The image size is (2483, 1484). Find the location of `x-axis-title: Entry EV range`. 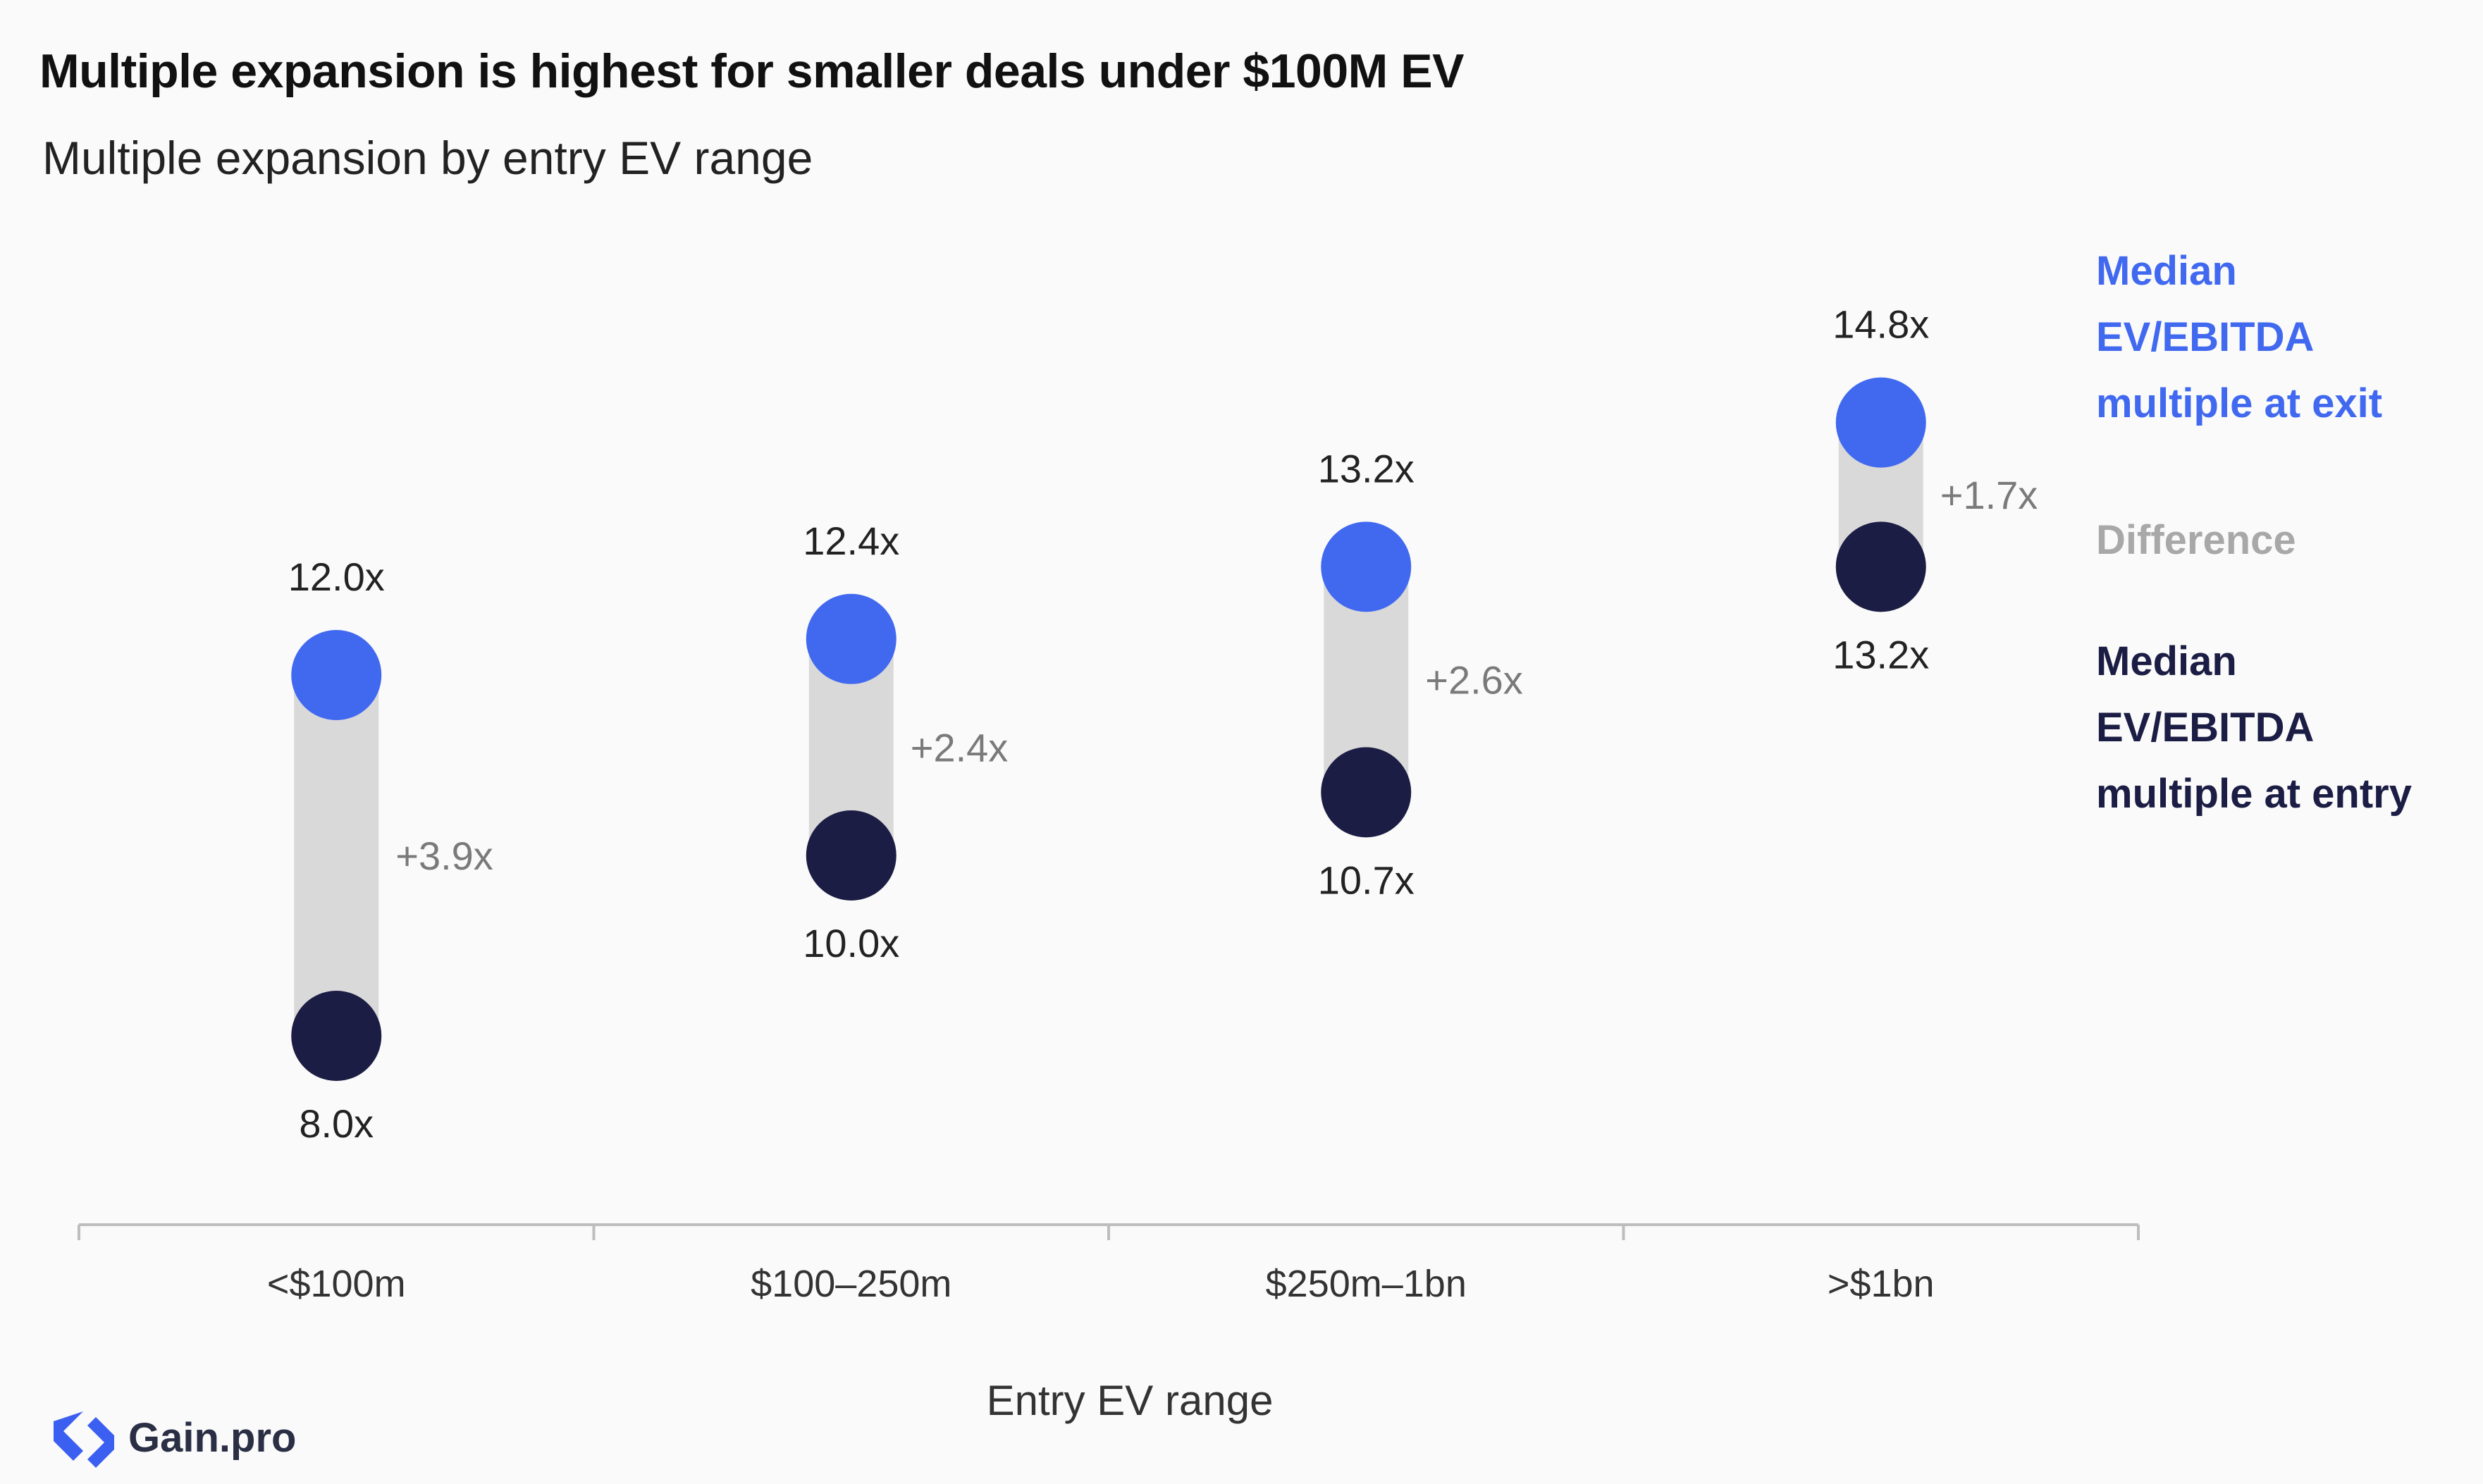

x-axis-title: Entry EV range is located at coordinates (1130, 1400).